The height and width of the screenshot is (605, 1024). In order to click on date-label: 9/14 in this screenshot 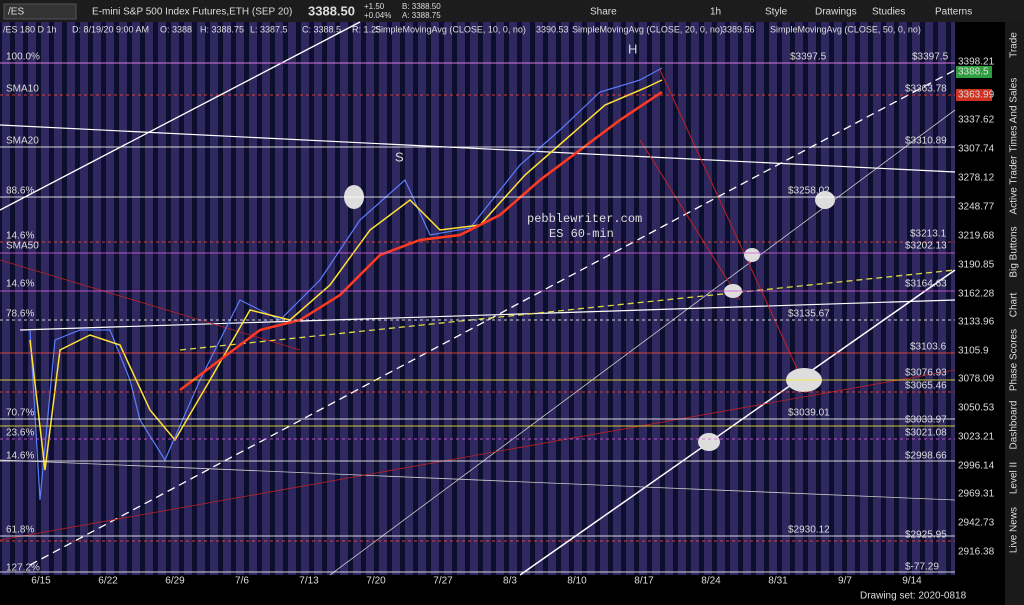, I will do `click(912, 581)`.